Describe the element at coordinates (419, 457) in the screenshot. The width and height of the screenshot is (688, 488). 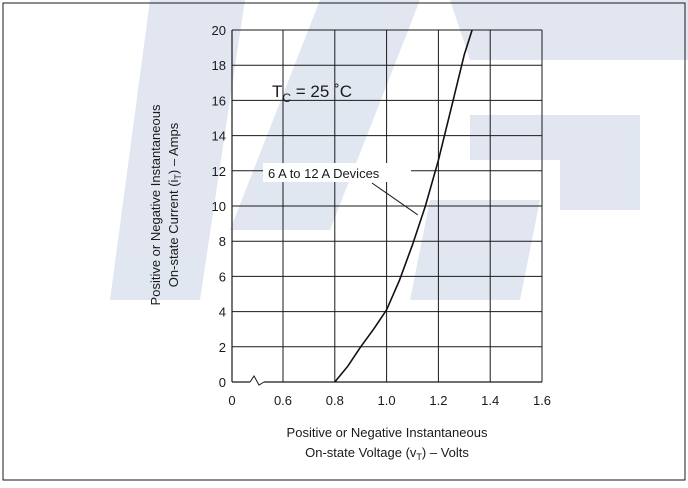
I see `x-axis-label-sub: T` at that location.